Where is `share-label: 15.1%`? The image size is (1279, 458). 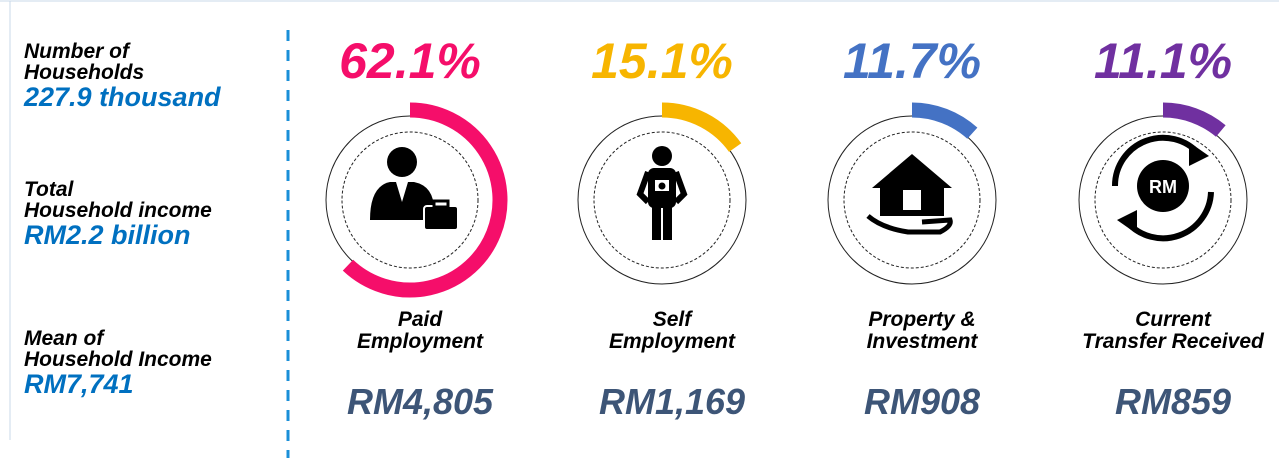 share-label: 15.1% is located at coordinates (662, 61).